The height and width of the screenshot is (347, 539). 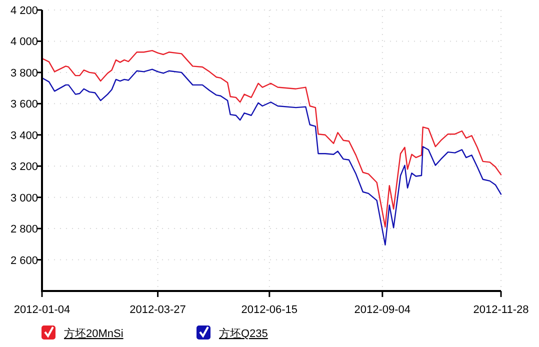 What do you see at coordinates (42, 310) in the screenshot?
I see `x-tick-label: 2012-01-04` at bounding box center [42, 310].